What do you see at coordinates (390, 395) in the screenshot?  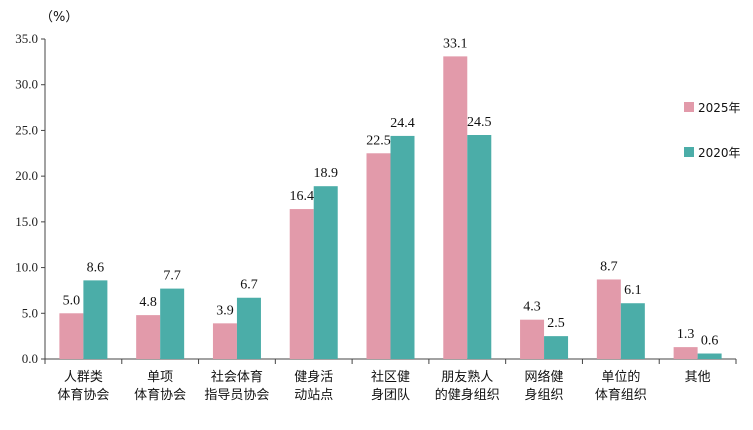 I see `category-label: 身团队` at bounding box center [390, 395].